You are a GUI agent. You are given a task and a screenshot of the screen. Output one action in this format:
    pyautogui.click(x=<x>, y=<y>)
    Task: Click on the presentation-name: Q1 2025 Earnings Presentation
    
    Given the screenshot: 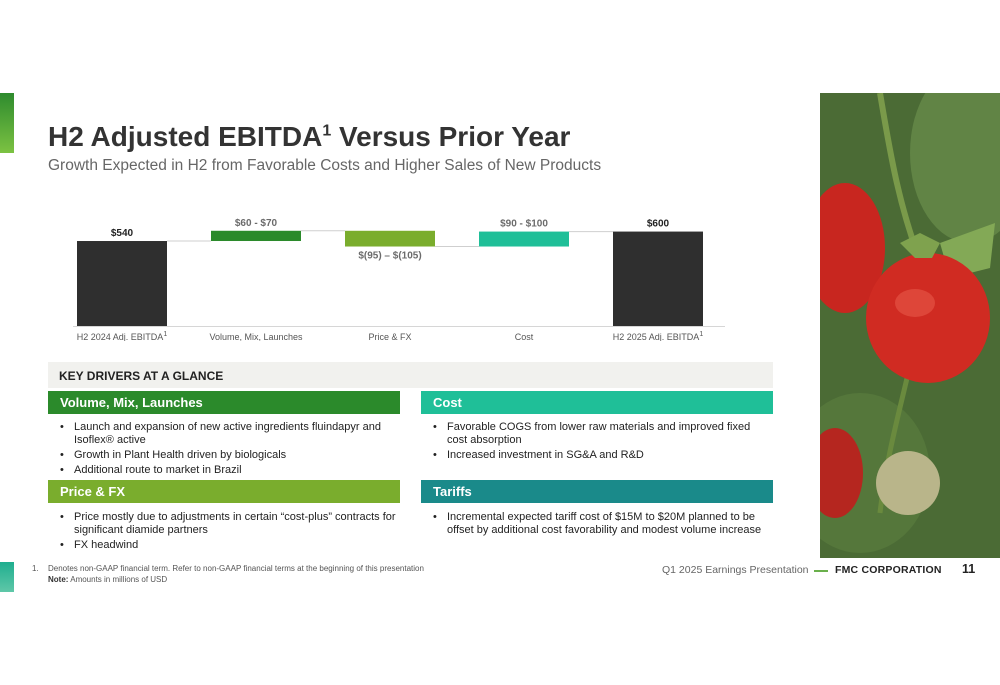 What is the action you would take?
    pyautogui.click(x=735, y=570)
    